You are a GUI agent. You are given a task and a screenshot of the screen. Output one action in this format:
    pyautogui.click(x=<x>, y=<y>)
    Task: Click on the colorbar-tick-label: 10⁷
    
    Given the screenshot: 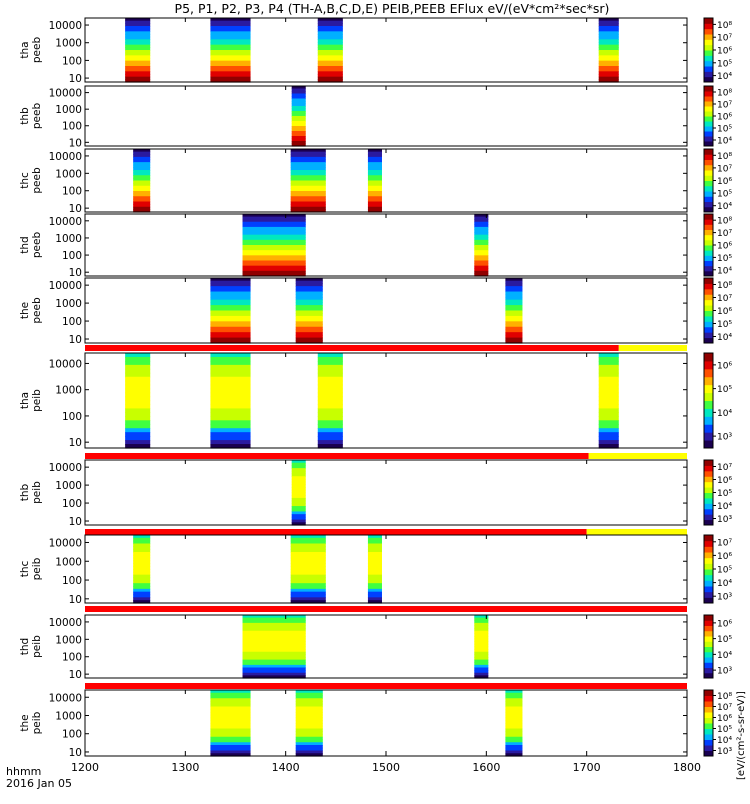 What is the action you would take?
    pyautogui.click(x=724, y=39)
    